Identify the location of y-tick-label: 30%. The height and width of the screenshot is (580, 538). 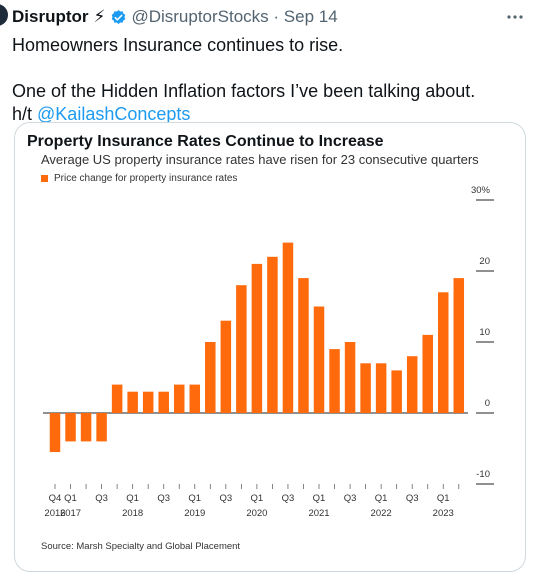
(481, 190).